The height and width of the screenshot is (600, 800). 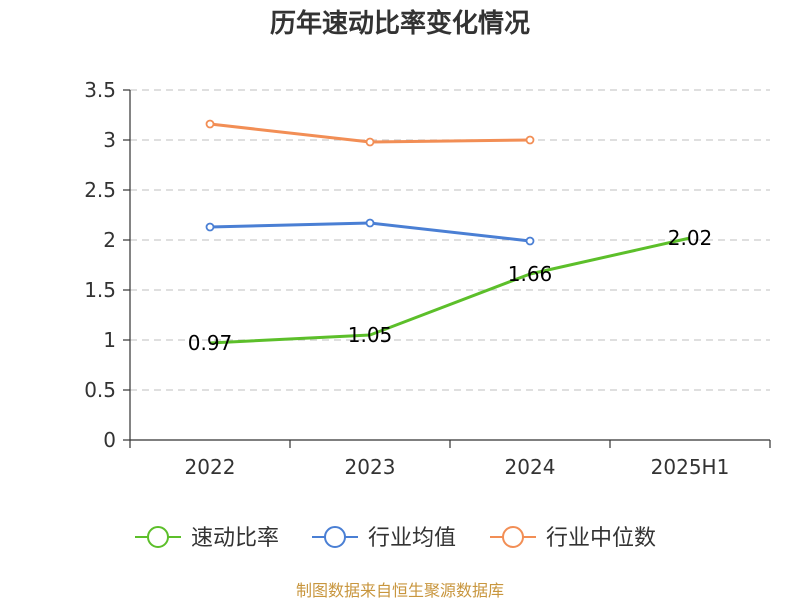 I want to click on legend-label: 速动比率, so click(x=235, y=538).